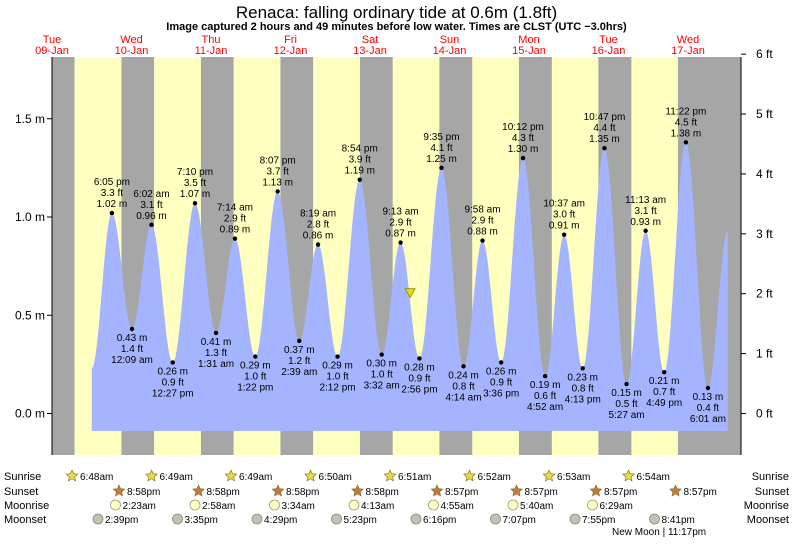 The image size is (793, 544). Describe the element at coordinates (457, 506) in the screenshot. I see `moonrise-time: 4:55am` at that location.